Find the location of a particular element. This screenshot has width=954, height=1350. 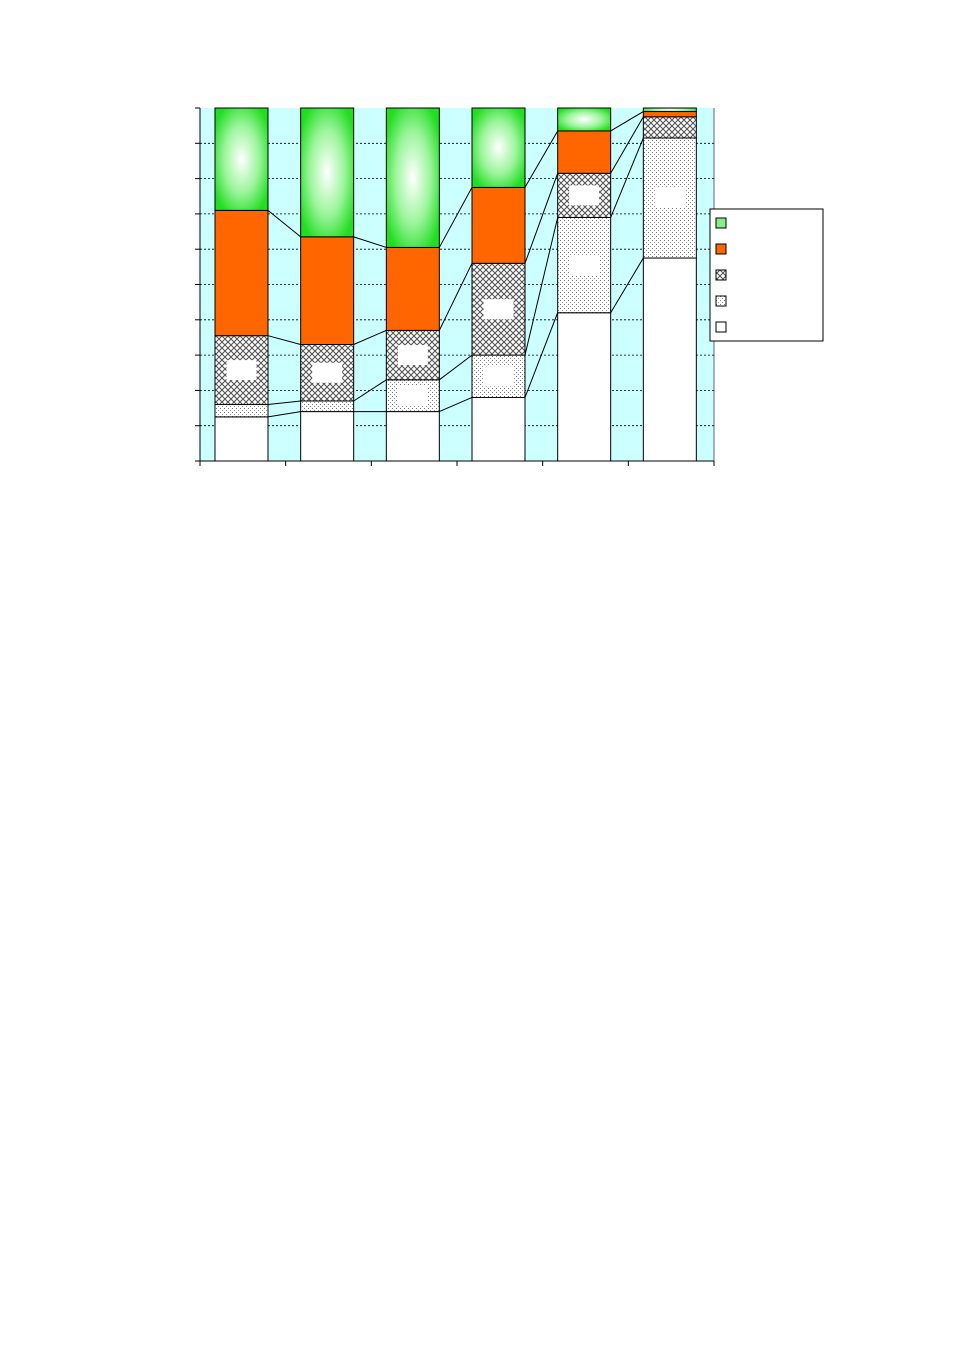

axes is located at coordinates (455, 286).